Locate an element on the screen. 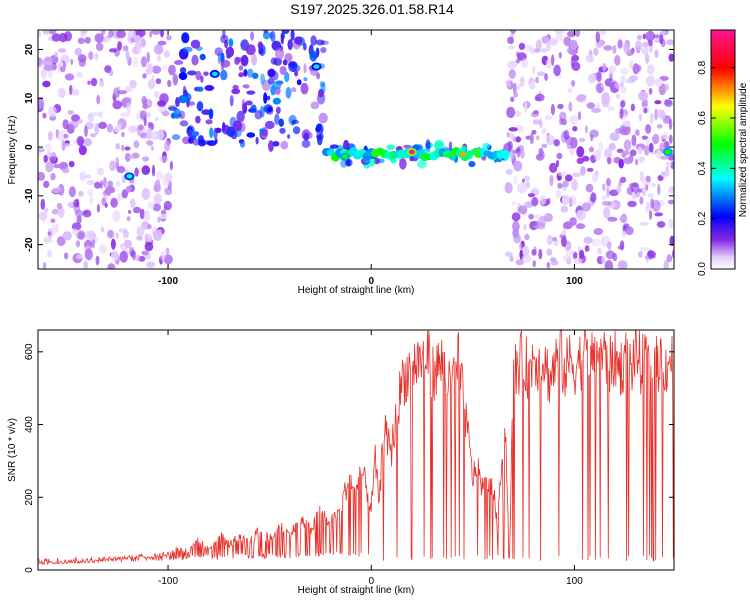 The image size is (750, 600). x-tick-label: 100 is located at coordinates (574, 581).